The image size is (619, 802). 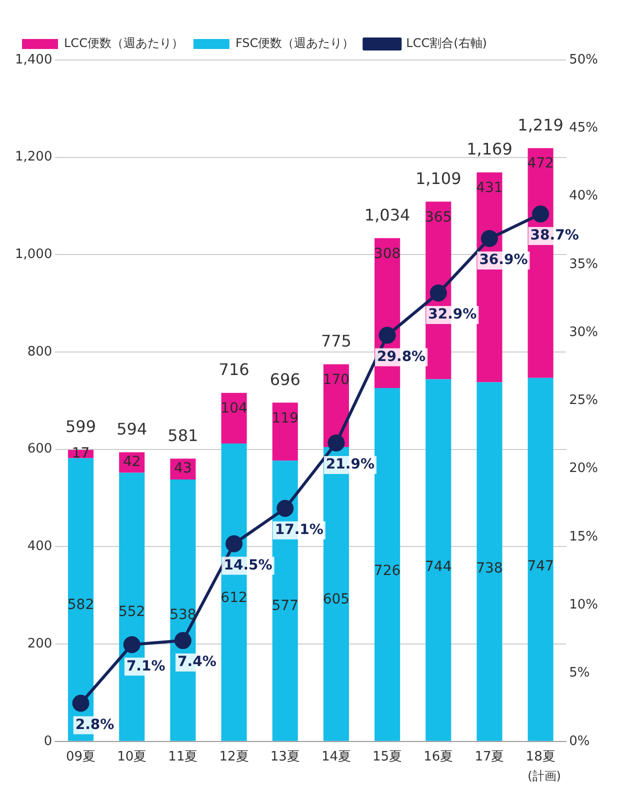 What do you see at coordinates (285, 418) in the screenshot?
I see `data-label: 119` at bounding box center [285, 418].